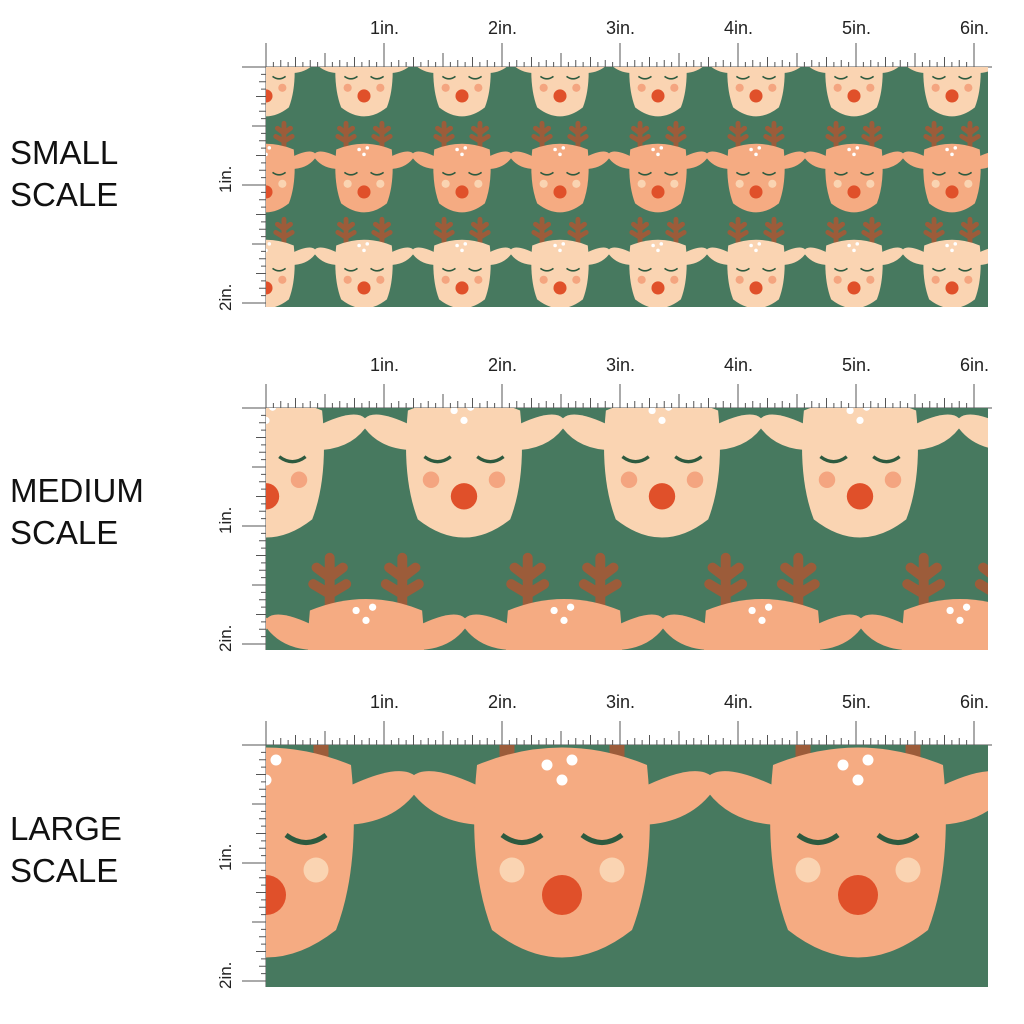  What do you see at coordinates (64, 173) in the screenshot?
I see `small-scale-label: SMALL SCALE` at bounding box center [64, 173].